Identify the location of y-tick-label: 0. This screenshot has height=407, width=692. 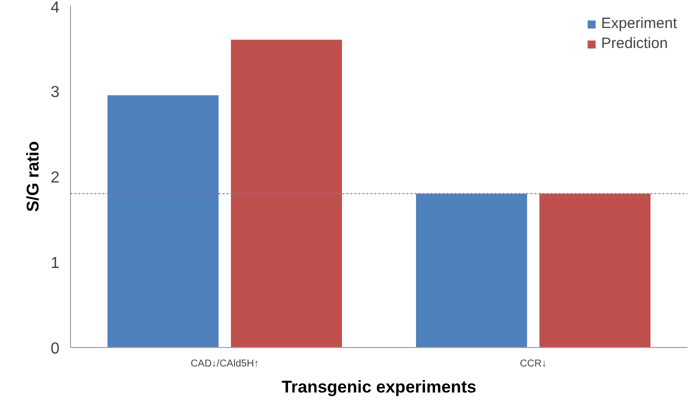
(55, 349).